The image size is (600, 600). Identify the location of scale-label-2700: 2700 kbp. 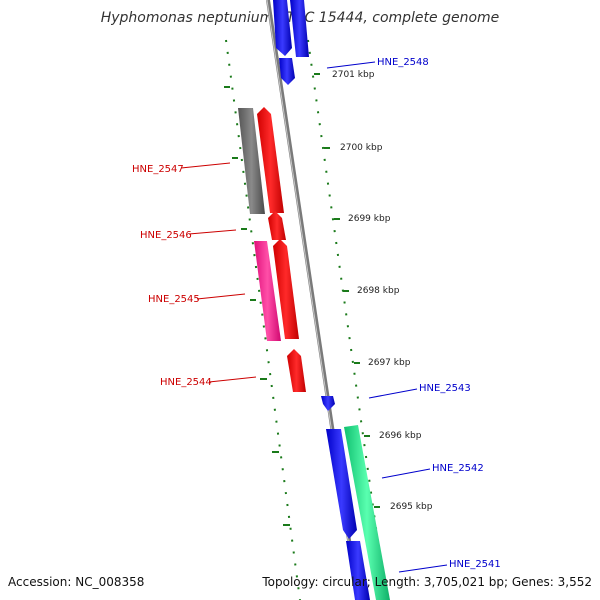
(361, 148).